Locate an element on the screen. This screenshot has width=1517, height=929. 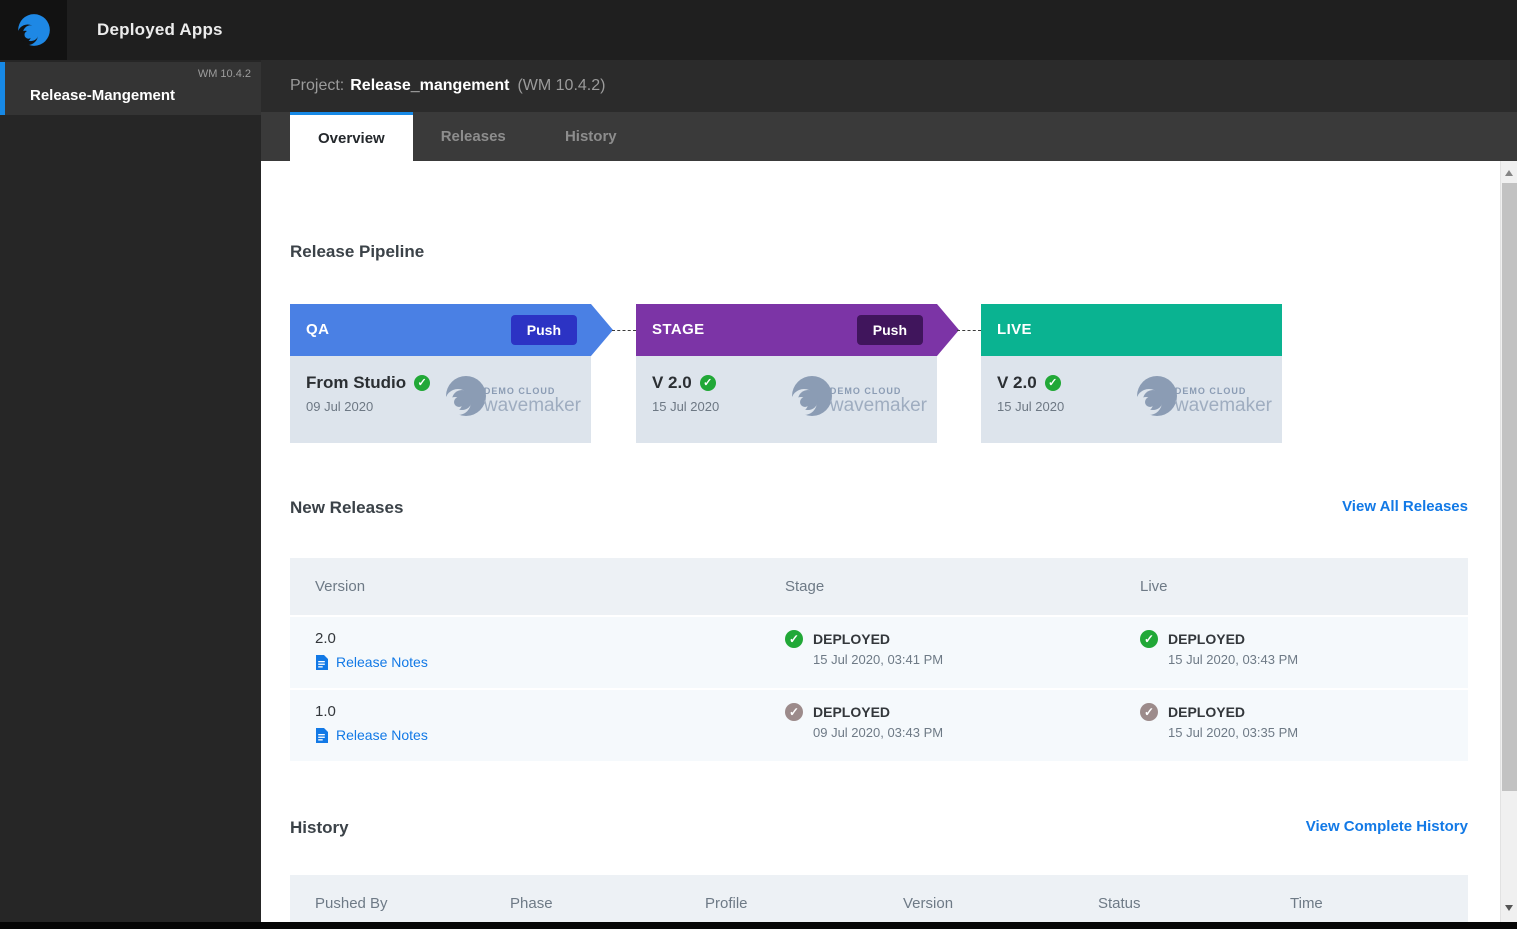
stage-card-body: V 2.0 ✓ 15 Jul 2020 is located at coordinates (786, 399).